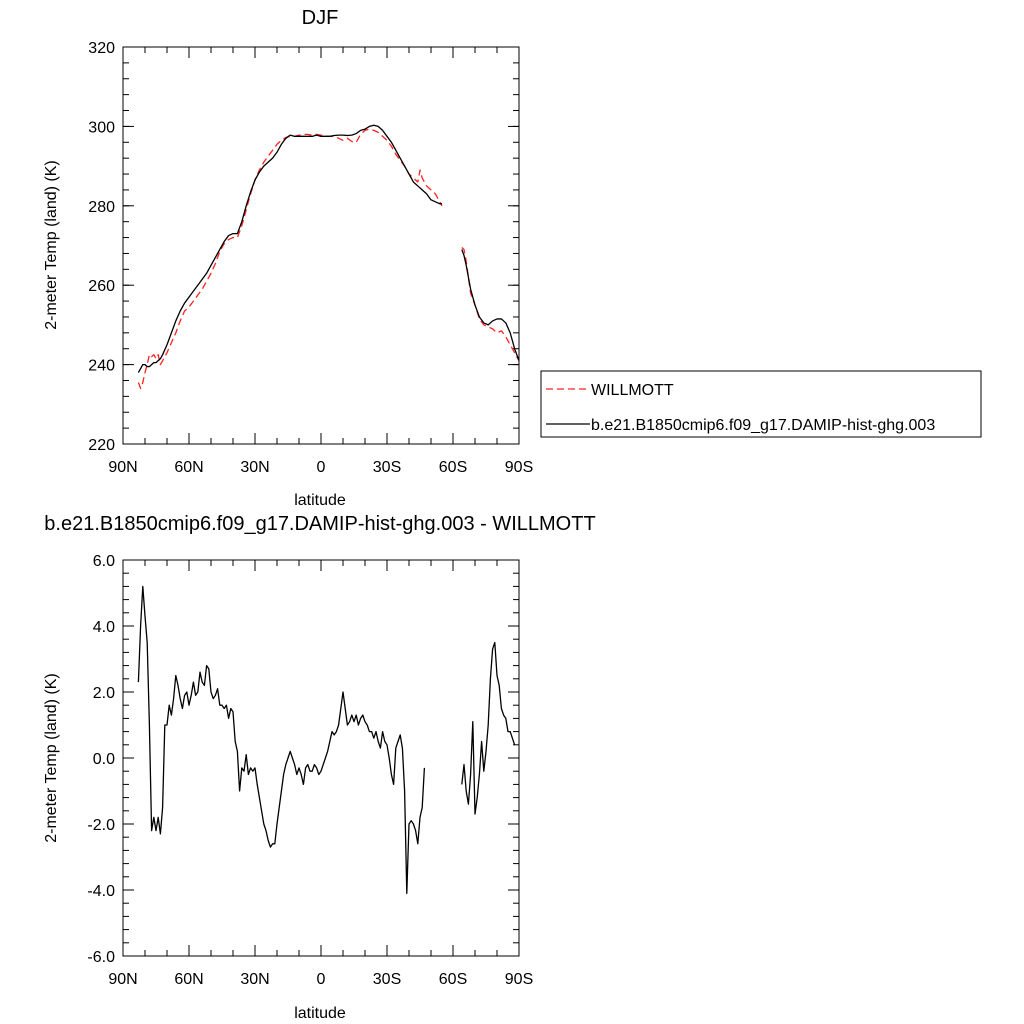  I want to click on bottom-x-tick-label: 0, so click(321, 979).